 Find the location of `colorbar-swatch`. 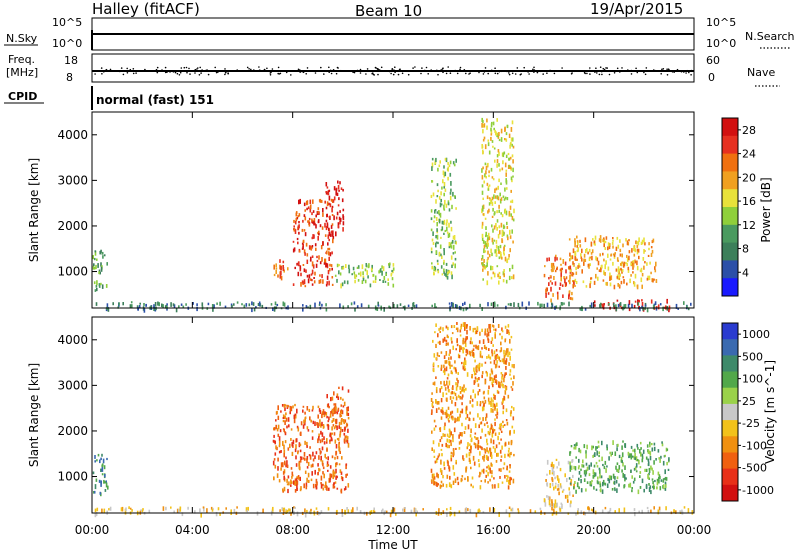

colorbar-swatch is located at coordinates (730, 444).